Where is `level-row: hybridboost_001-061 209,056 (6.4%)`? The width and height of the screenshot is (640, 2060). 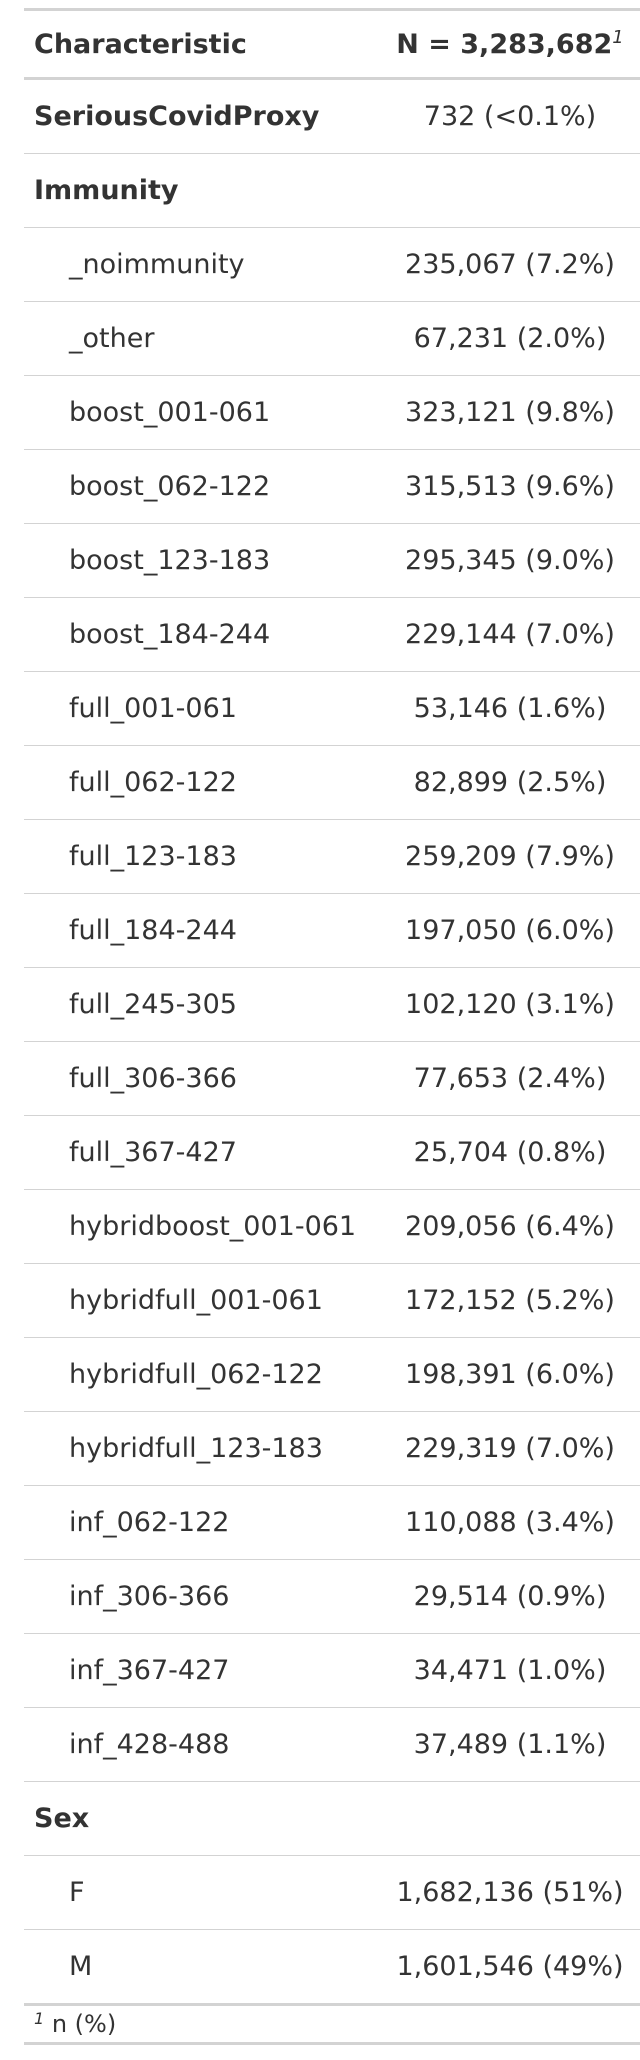
level-row: hybridboost_001-061 209,056 (6.4%) is located at coordinates (332, 1227).